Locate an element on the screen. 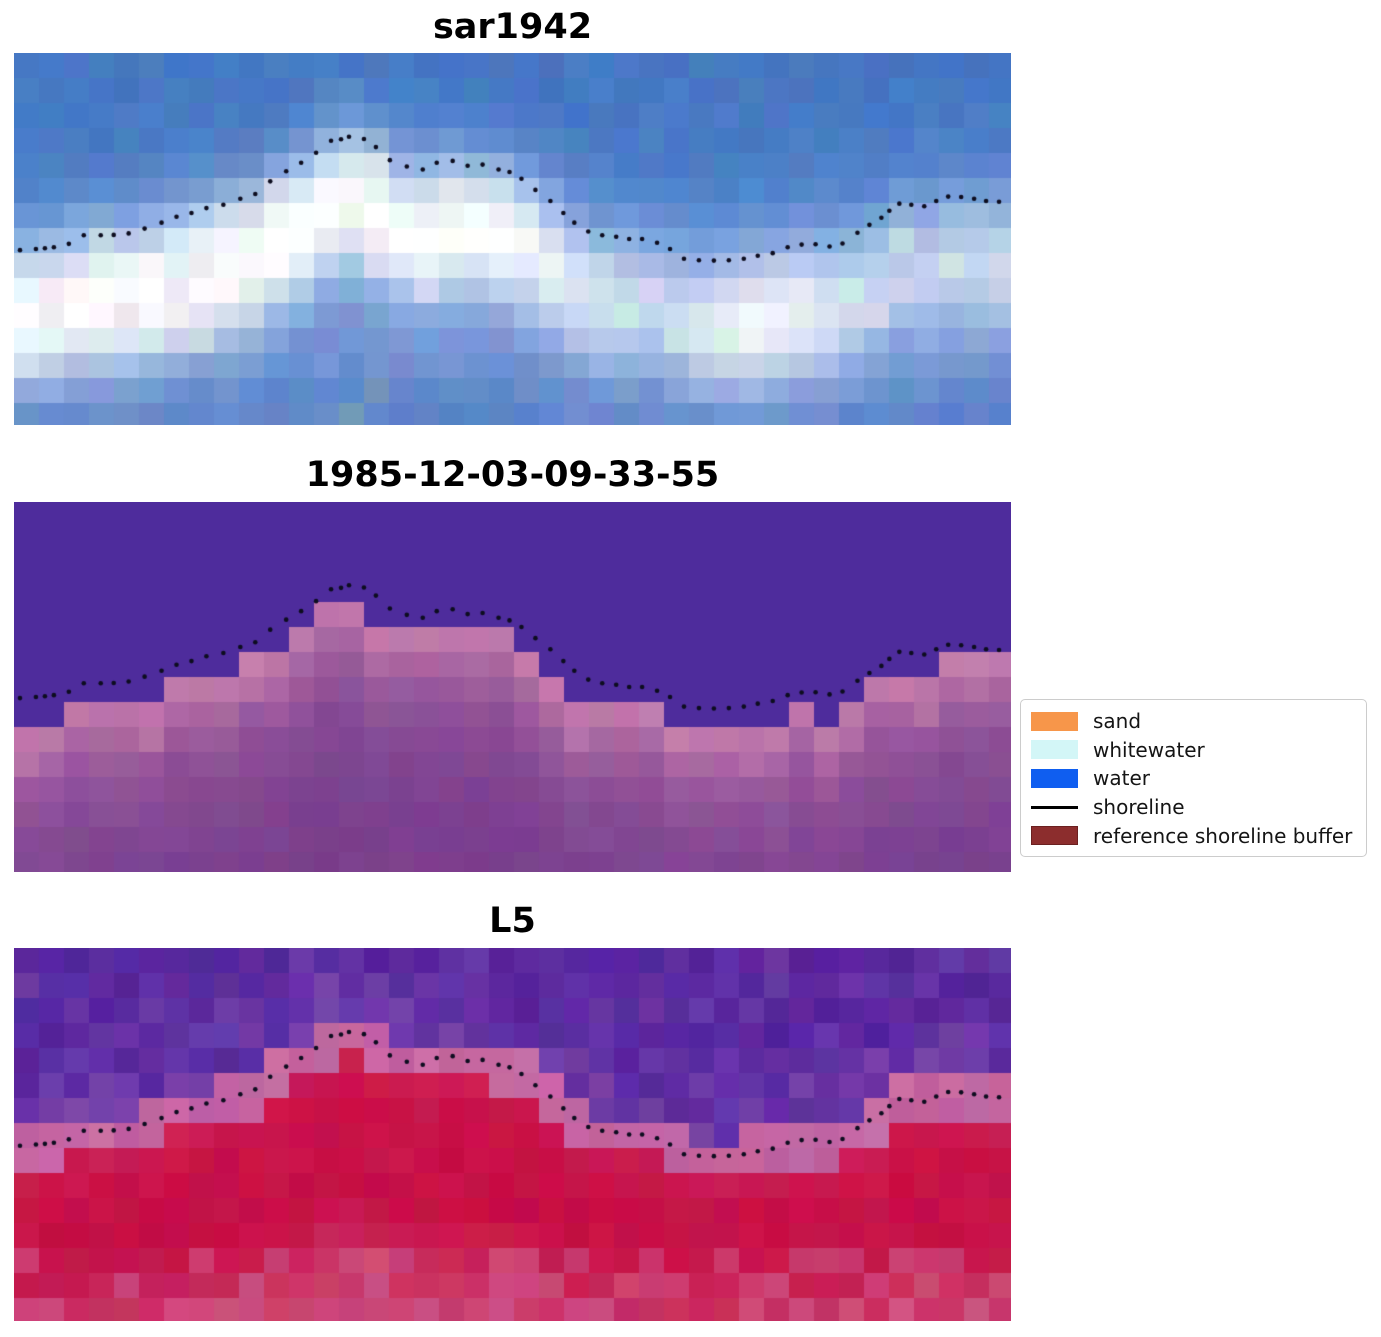 The height and width of the screenshot is (1337, 1381). legend-item-water: water is located at coordinates (1193, 778).